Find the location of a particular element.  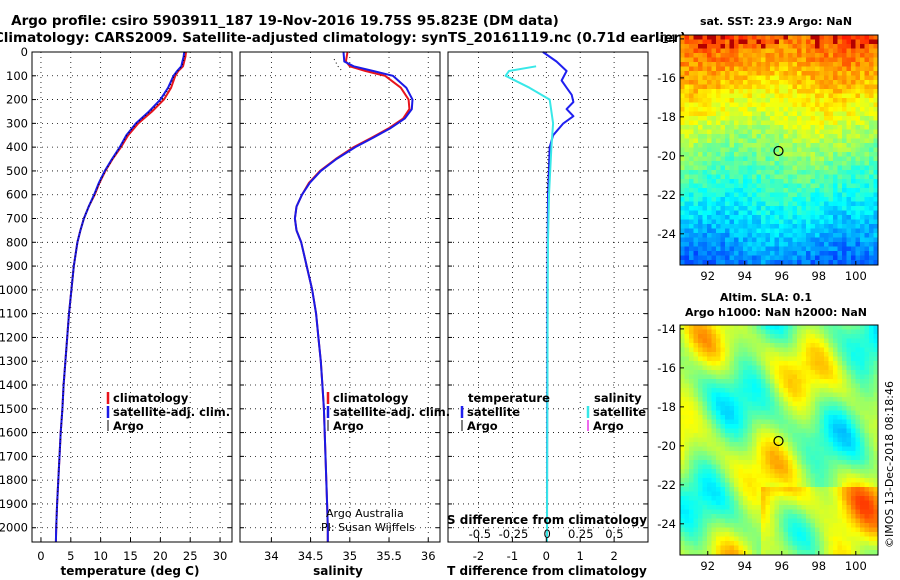

pi-annotation: PI: Susan Wijffels is located at coordinates (368, 527).